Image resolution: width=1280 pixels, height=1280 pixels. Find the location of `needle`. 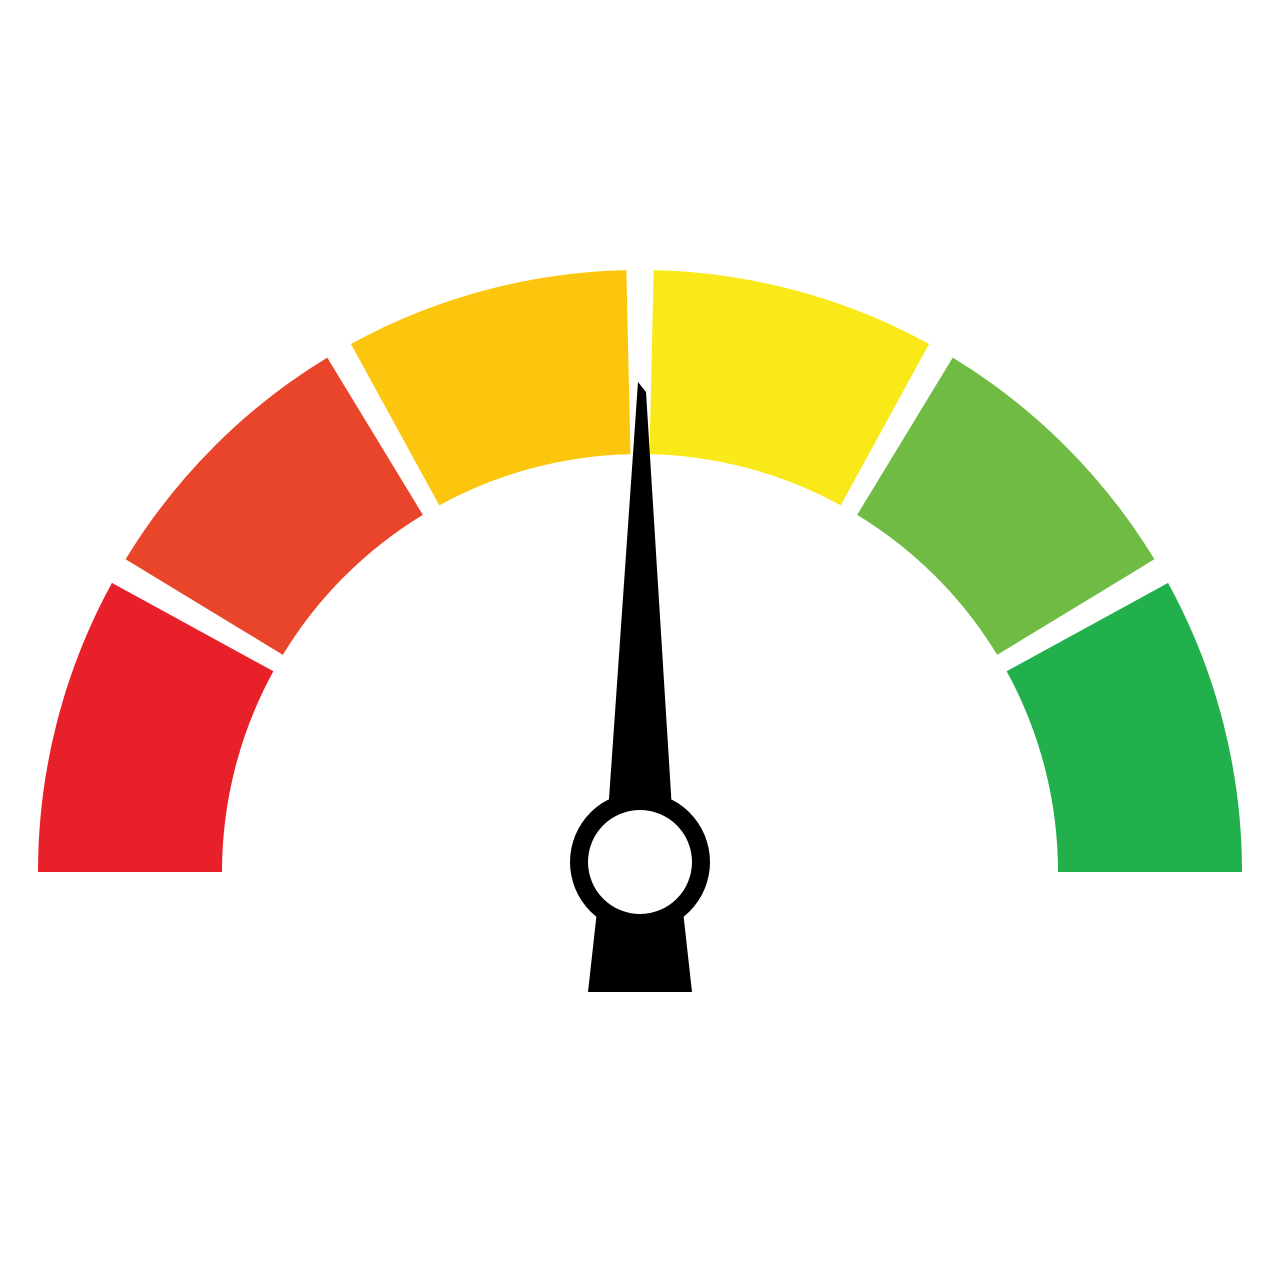

needle is located at coordinates (640, 687).